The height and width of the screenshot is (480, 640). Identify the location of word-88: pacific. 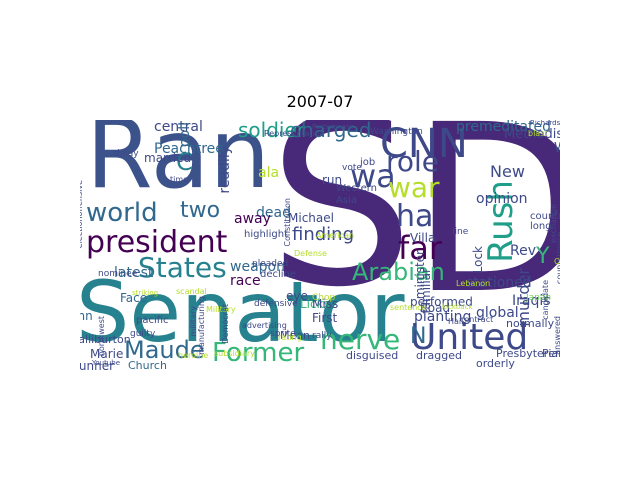
(152, 320).